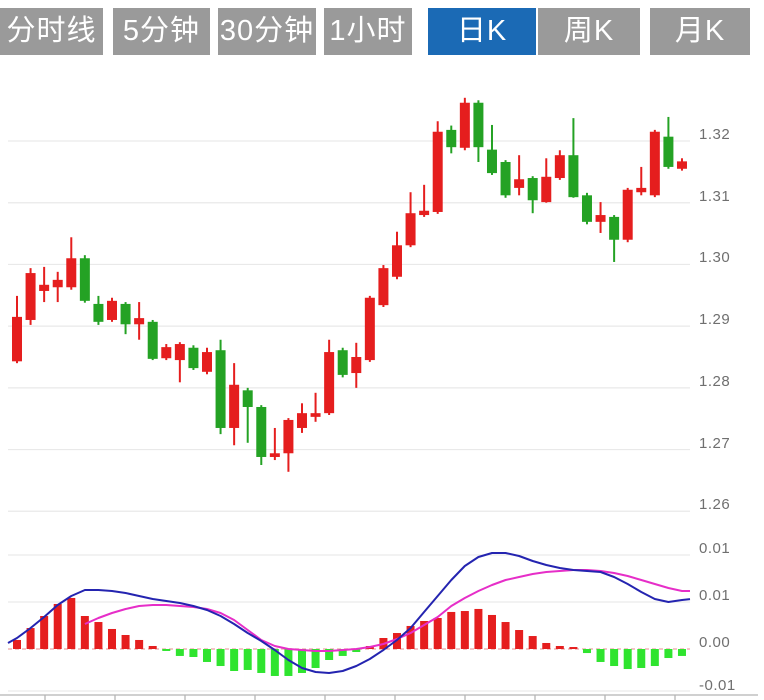  What do you see at coordinates (715, 134) in the screenshot?
I see `price-axis-label: 1.32` at bounding box center [715, 134].